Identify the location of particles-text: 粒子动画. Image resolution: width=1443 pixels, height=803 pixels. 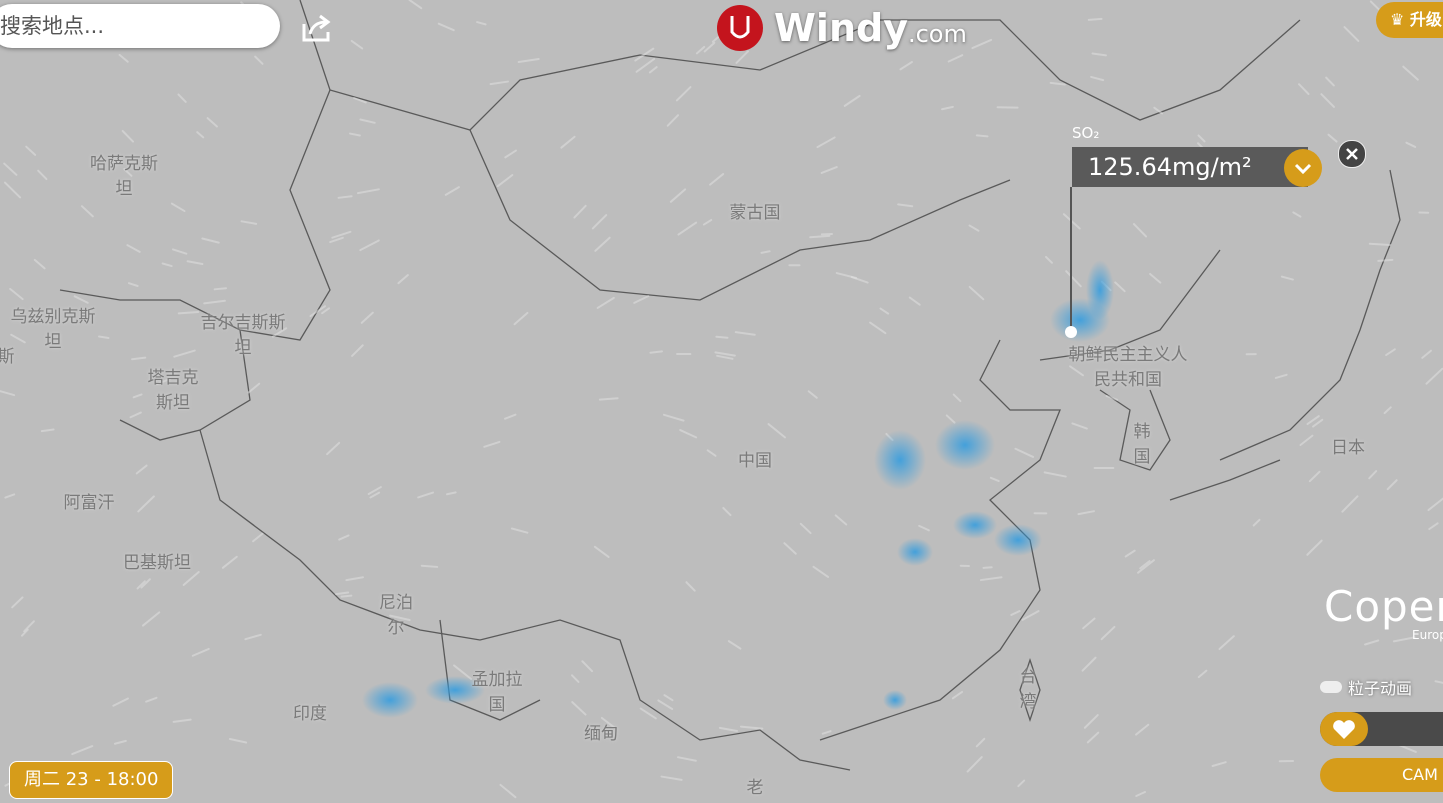
(1380, 688).